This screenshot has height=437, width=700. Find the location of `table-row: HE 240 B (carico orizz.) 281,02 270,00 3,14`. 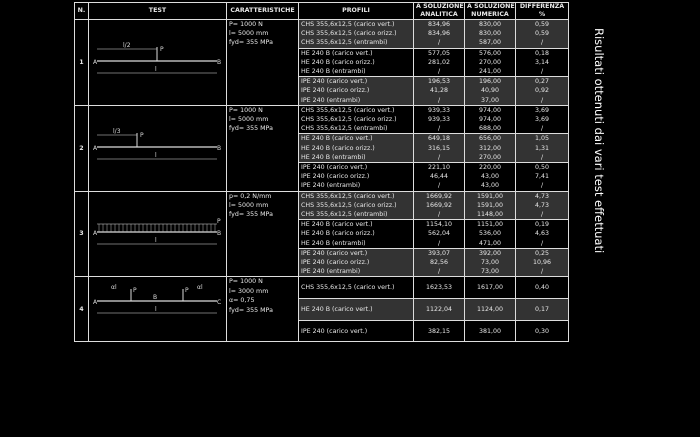

table-row: HE 240 B (carico orizz.) 281,02 270,00 3,14 is located at coordinates (322, 62).